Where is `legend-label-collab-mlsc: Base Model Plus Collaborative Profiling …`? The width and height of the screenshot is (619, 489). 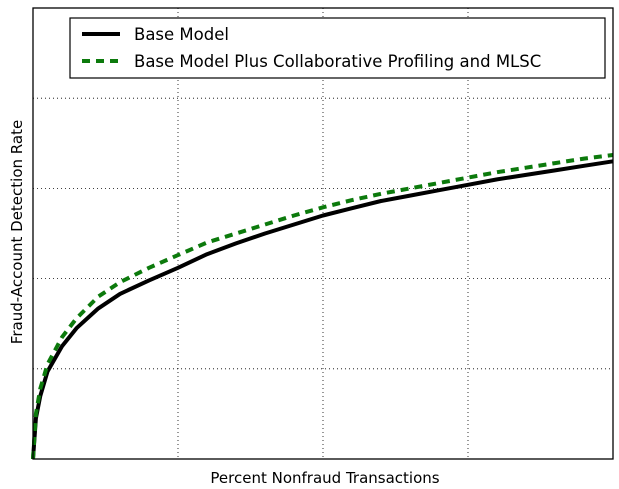 legend-label-collab-mlsc: Base Model Plus Collaborative Profiling … is located at coordinates (337, 61).